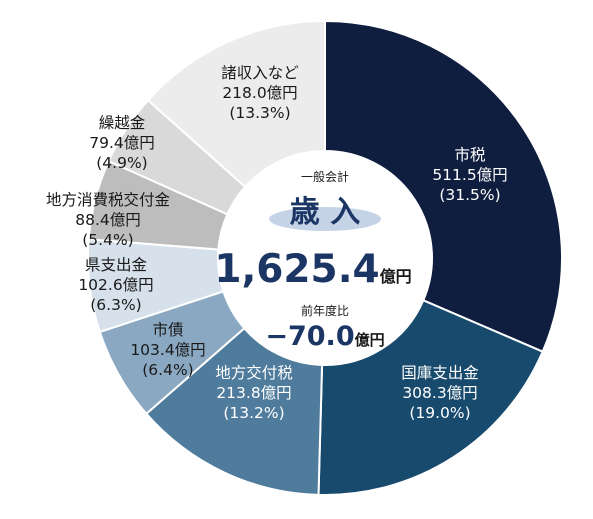  I want to click on slice-label-percent-6: (4.9%), so click(121, 163).